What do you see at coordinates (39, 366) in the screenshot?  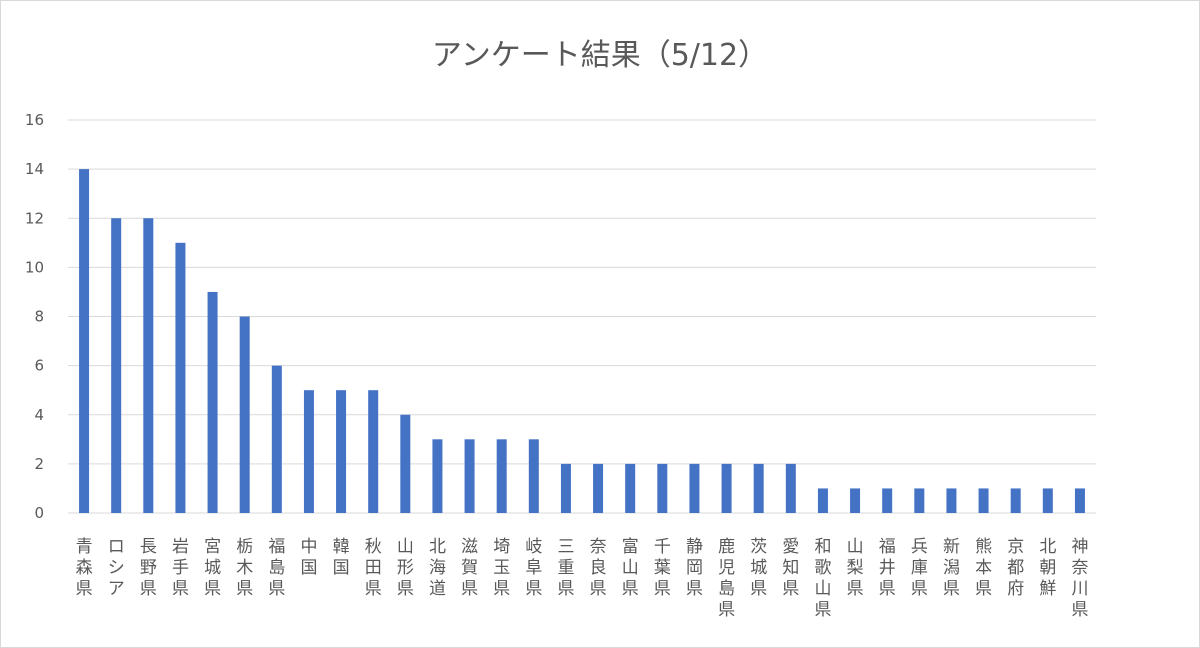 I see `y-tick-label: 6` at bounding box center [39, 366].